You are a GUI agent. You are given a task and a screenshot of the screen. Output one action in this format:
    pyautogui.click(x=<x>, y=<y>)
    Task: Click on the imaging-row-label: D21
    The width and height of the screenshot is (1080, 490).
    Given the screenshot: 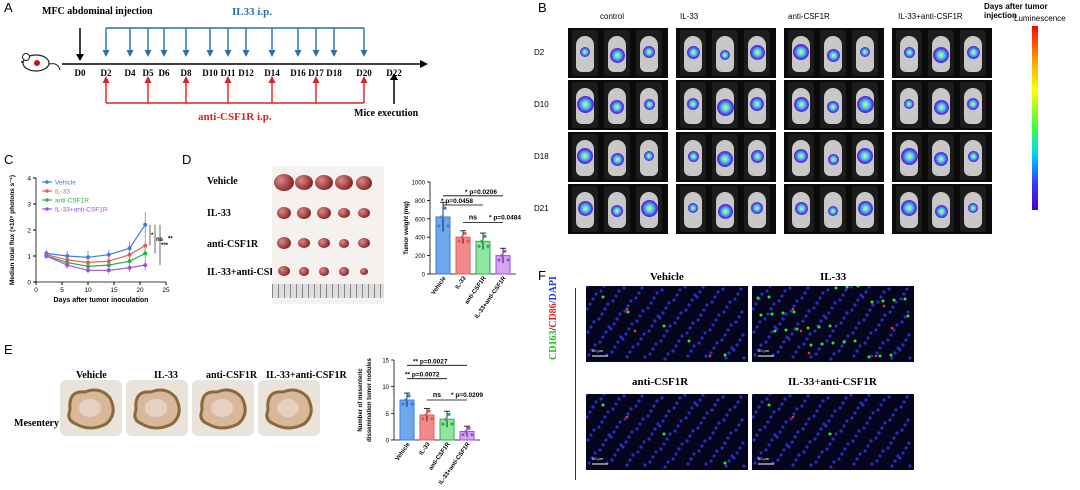 What is the action you would take?
    pyautogui.click(x=541, y=208)
    